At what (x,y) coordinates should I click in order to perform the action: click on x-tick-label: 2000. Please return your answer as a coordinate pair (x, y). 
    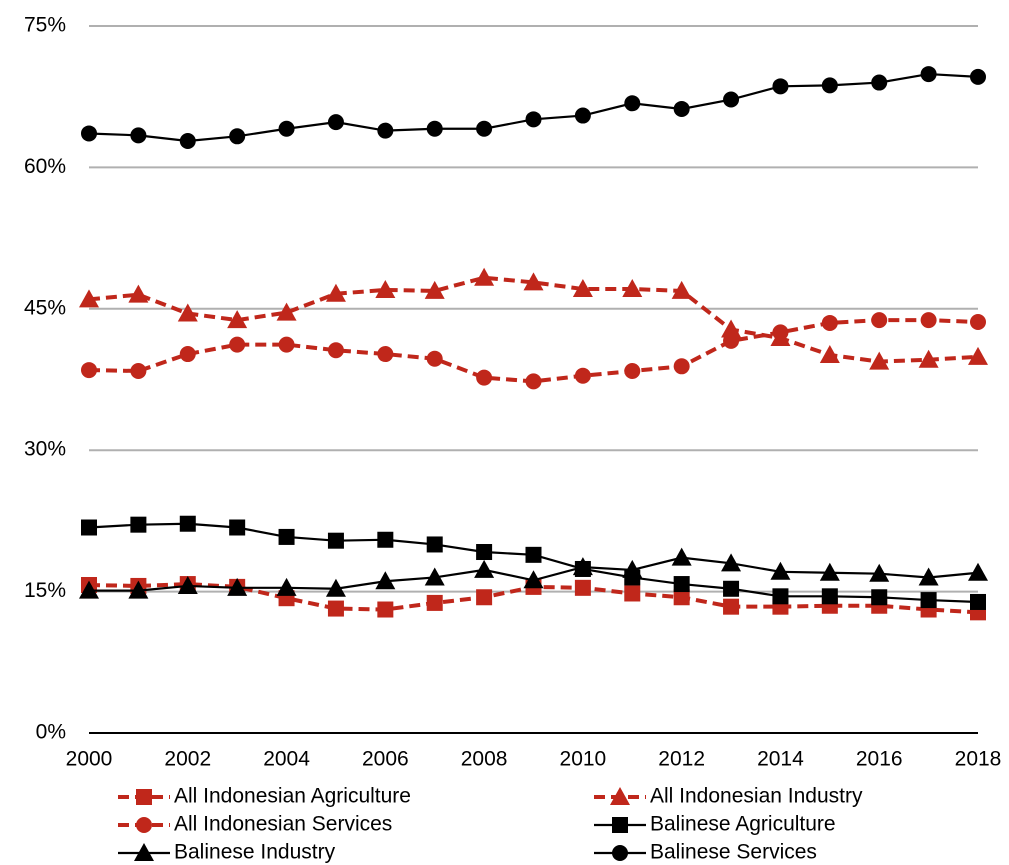
    Looking at the image, I should click on (89, 759).